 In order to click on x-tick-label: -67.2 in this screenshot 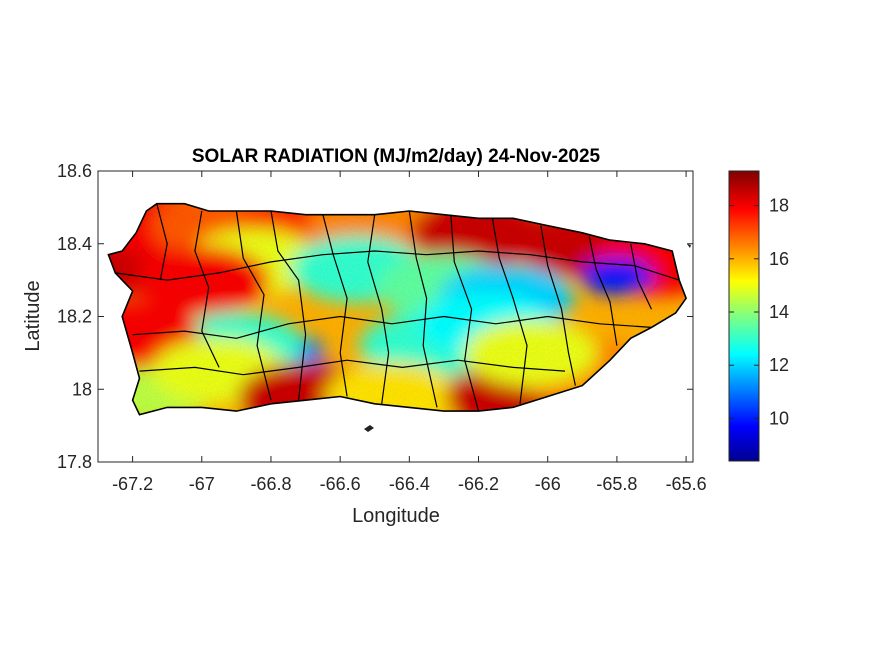, I will do `click(132, 484)`.